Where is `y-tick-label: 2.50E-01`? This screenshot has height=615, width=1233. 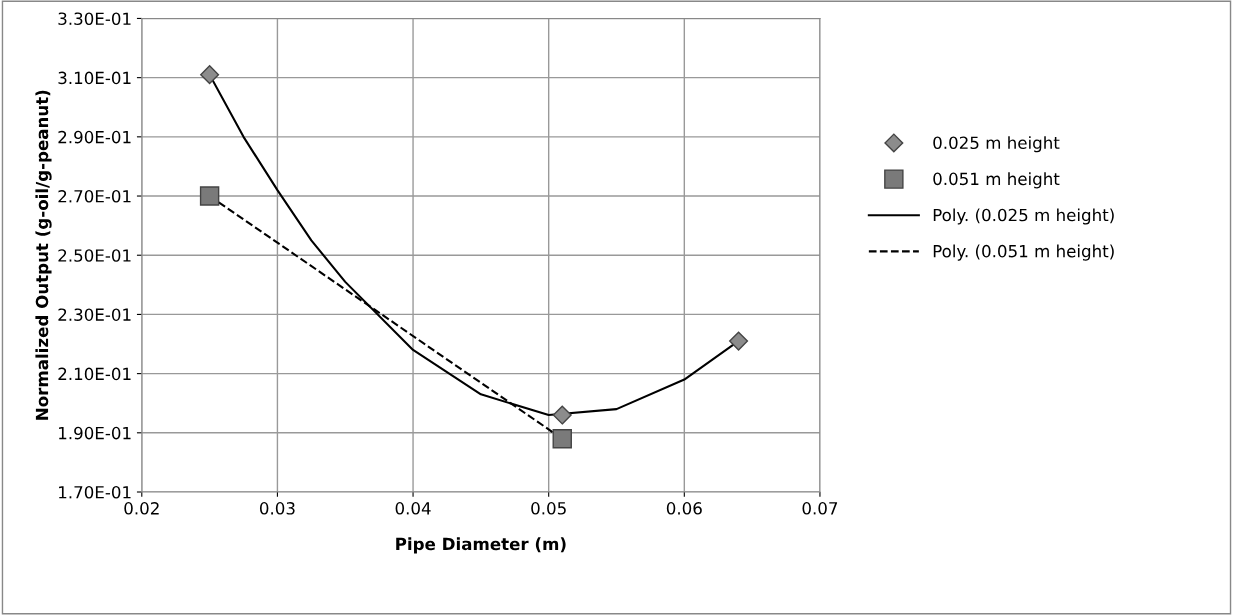
y-tick-label: 2.50E-01 is located at coordinates (94, 255).